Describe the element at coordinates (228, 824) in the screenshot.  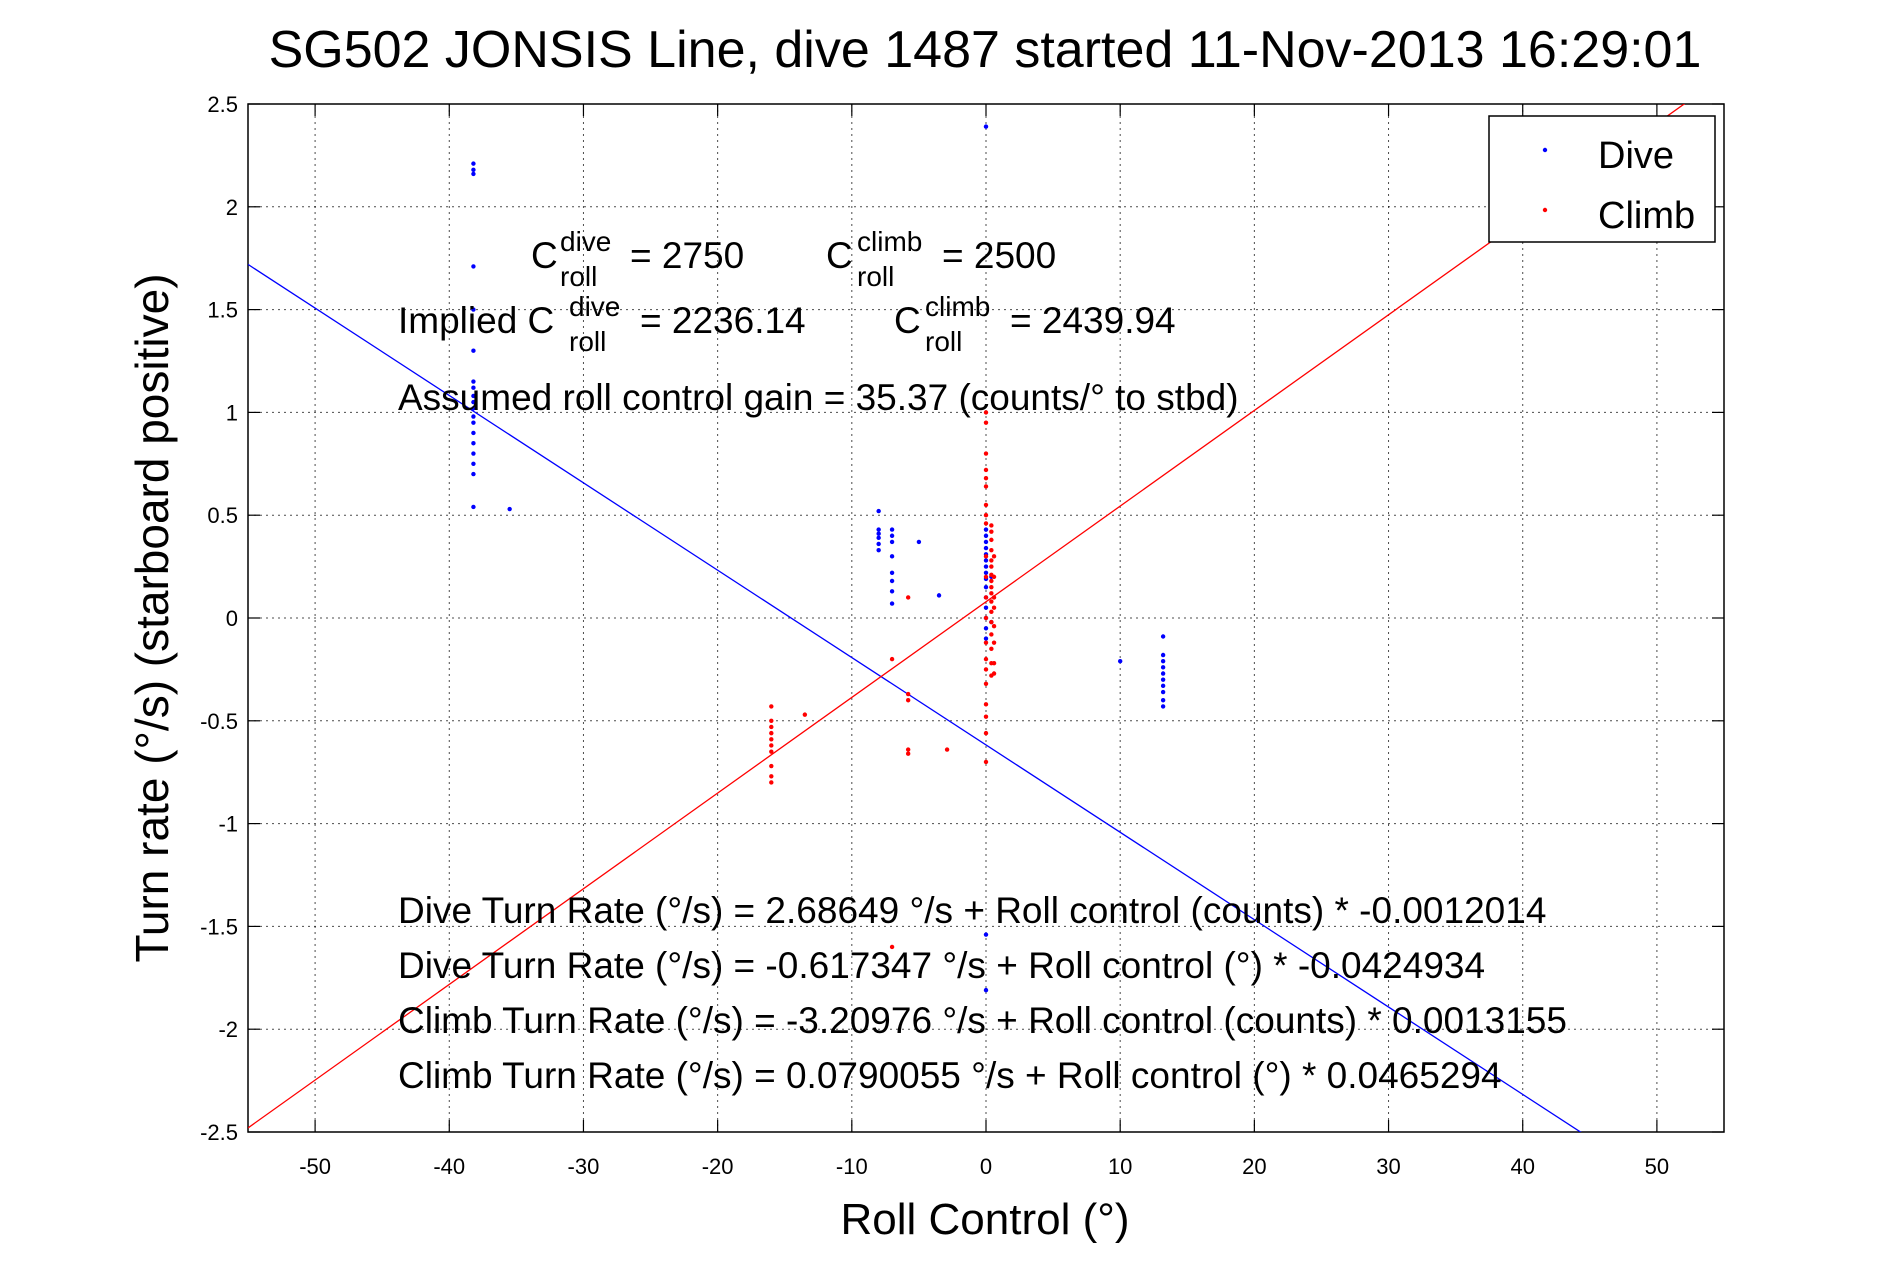
I see `y-tick-label: -1` at that location.